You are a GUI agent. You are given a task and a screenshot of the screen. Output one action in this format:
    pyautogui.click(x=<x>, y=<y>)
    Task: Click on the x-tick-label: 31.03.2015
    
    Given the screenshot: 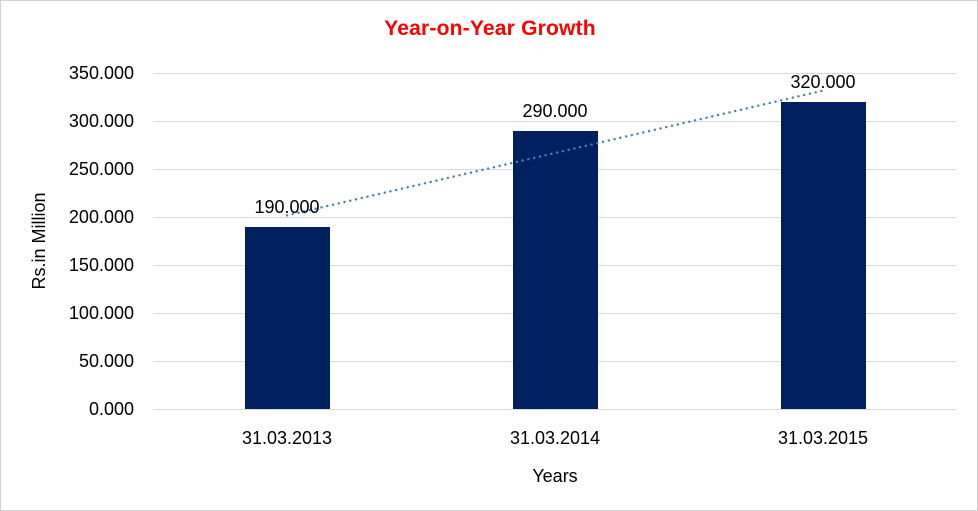 What is the action you would take?
    pyautogui.click(x=823, y=438)
    